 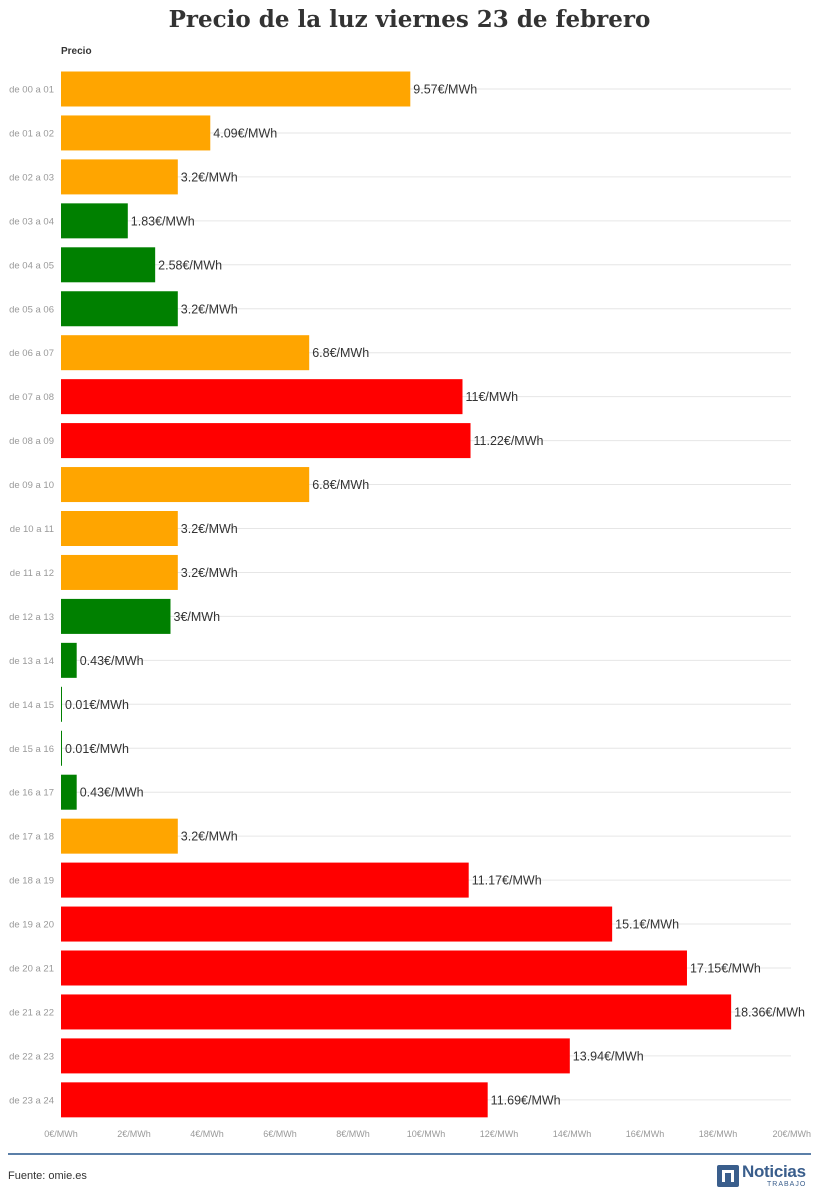 I want to click on data-label: 4.09€/MWh, so click(x=245, y=133).